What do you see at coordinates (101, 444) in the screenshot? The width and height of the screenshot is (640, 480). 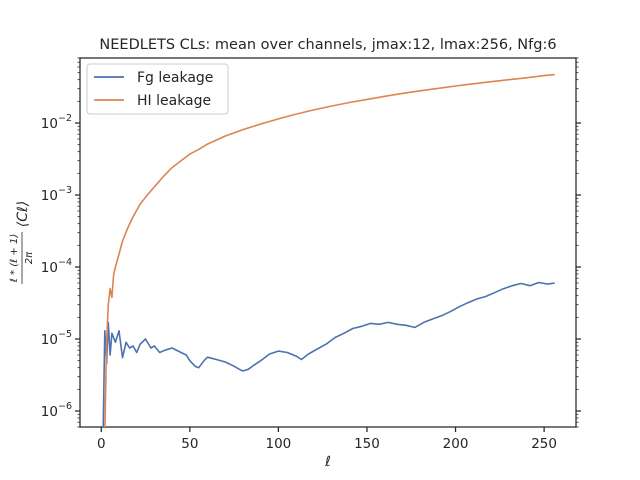 I see `x-tick-label: 0` at bounding box center [101, 444].